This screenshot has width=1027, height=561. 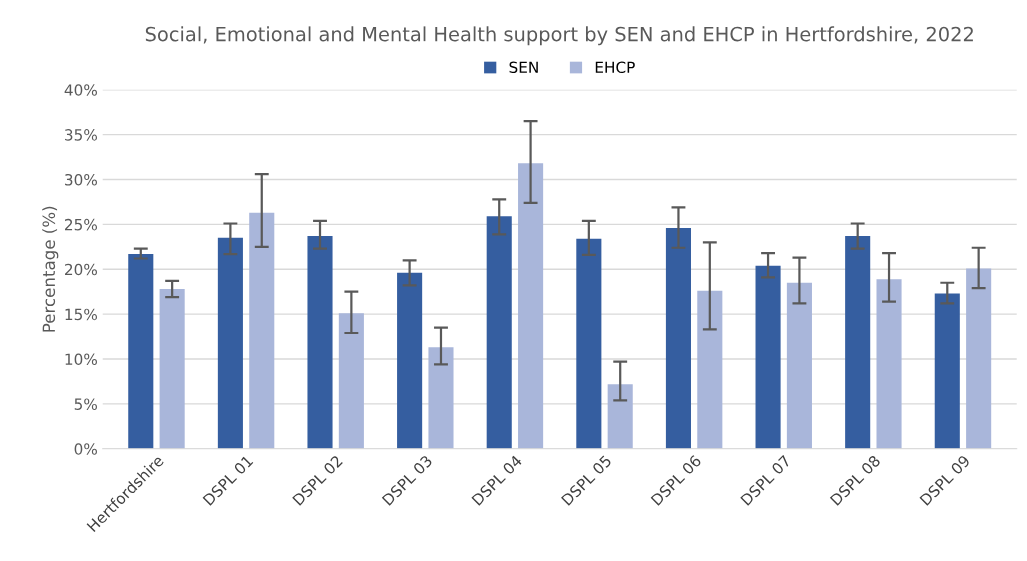 What do you see at coordinates (81, 314) in the screenshot?
I see `y-tick-label: 15%` at bounding box center [81, 314].